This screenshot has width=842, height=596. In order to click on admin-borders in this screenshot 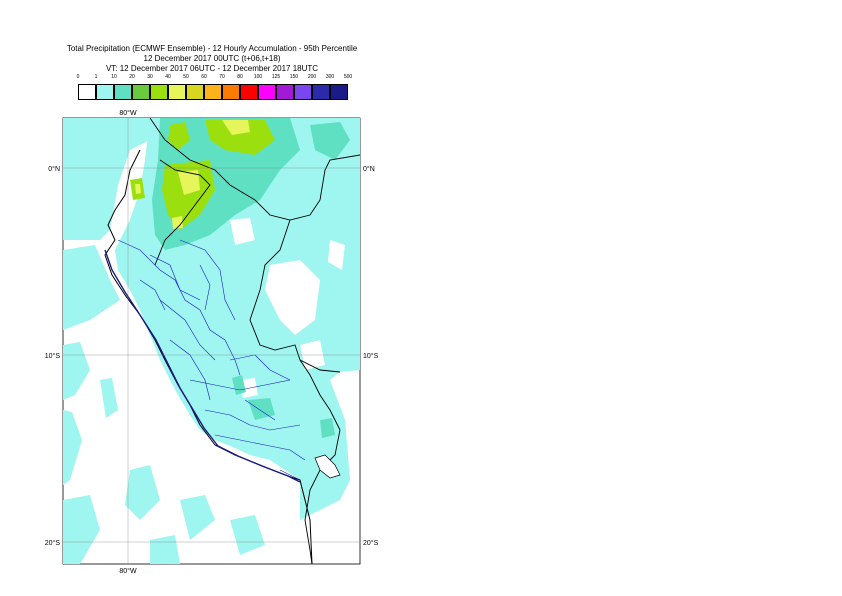, I will do `click(211, 370)`.